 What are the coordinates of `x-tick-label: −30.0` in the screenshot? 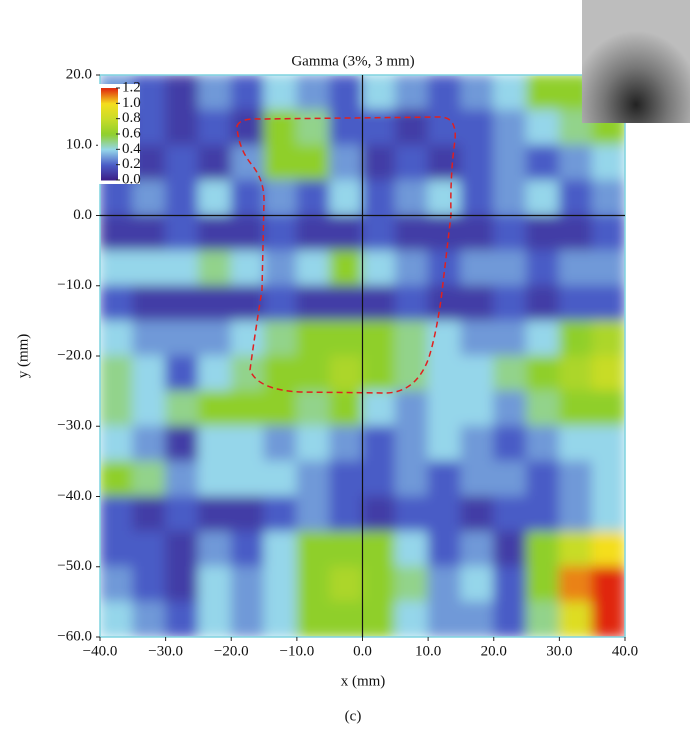 It's located at (165, 651).